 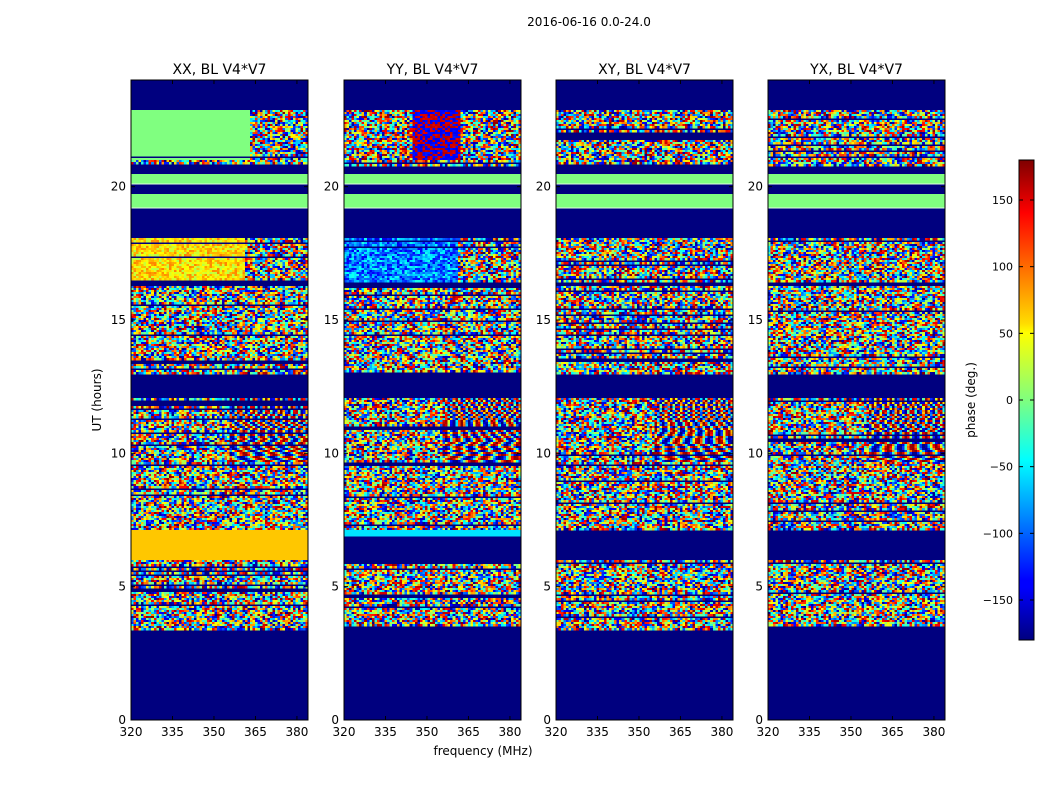 I want to click on colorbar-tick-label: 150, so click(x=1002, y=200).